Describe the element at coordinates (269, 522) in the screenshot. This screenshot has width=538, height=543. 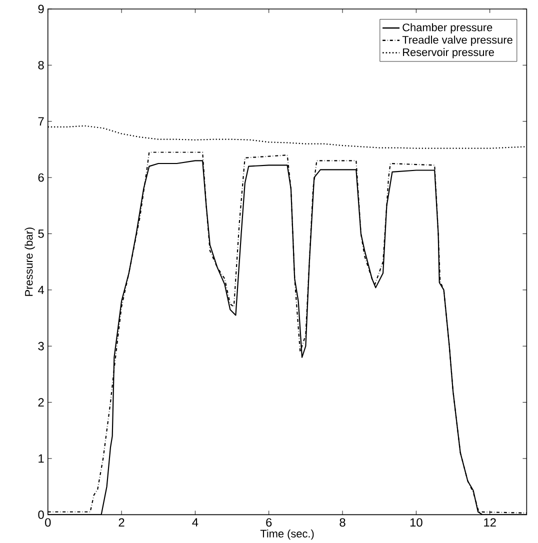
I see `x-tick-label: 6` at that location.